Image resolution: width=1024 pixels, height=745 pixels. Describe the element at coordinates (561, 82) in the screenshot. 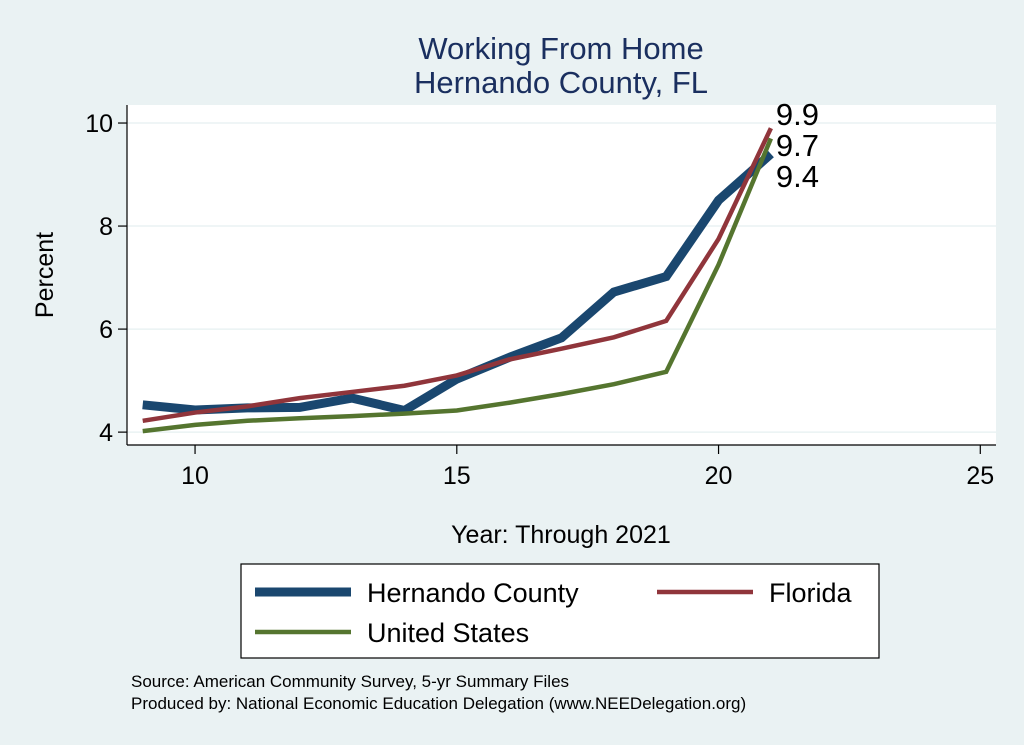

I see `chart-title-line-2: Hernando County, FL` at that location.